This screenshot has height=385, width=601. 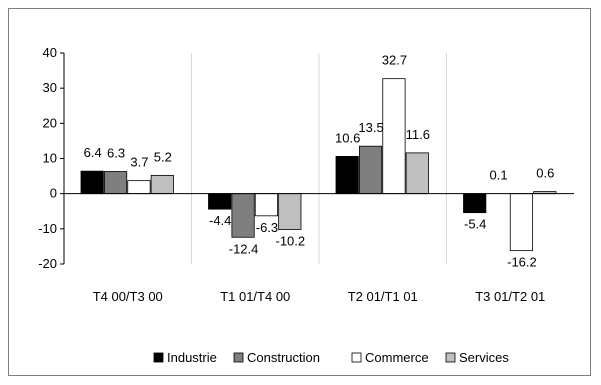 What do you see at coordinates (53, 193) in the screenshot?
I see `y-tick-label: 0` at bounding box center [53, 193].